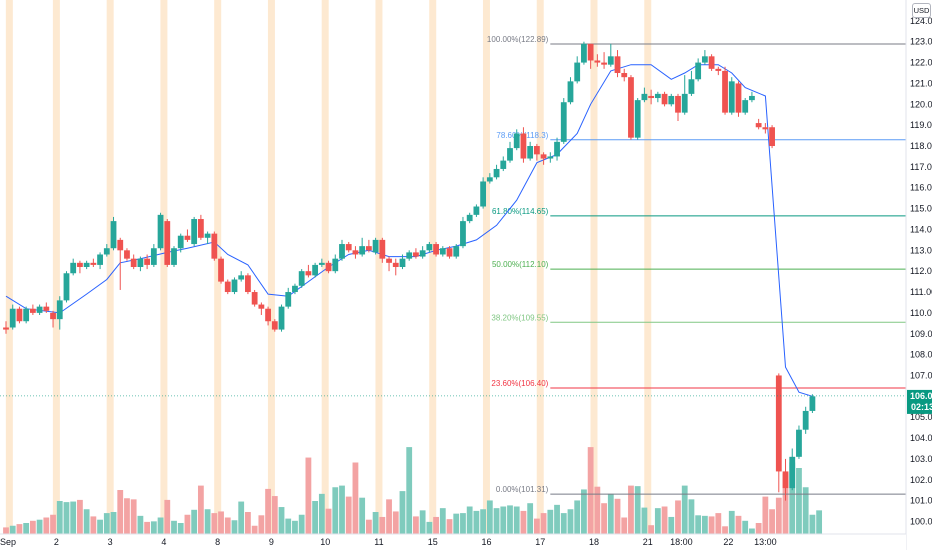  What do you see at coordinates (486, 542) in the screenshot?
I see `time-tick-label: 16` at bounding box center [486, 542].